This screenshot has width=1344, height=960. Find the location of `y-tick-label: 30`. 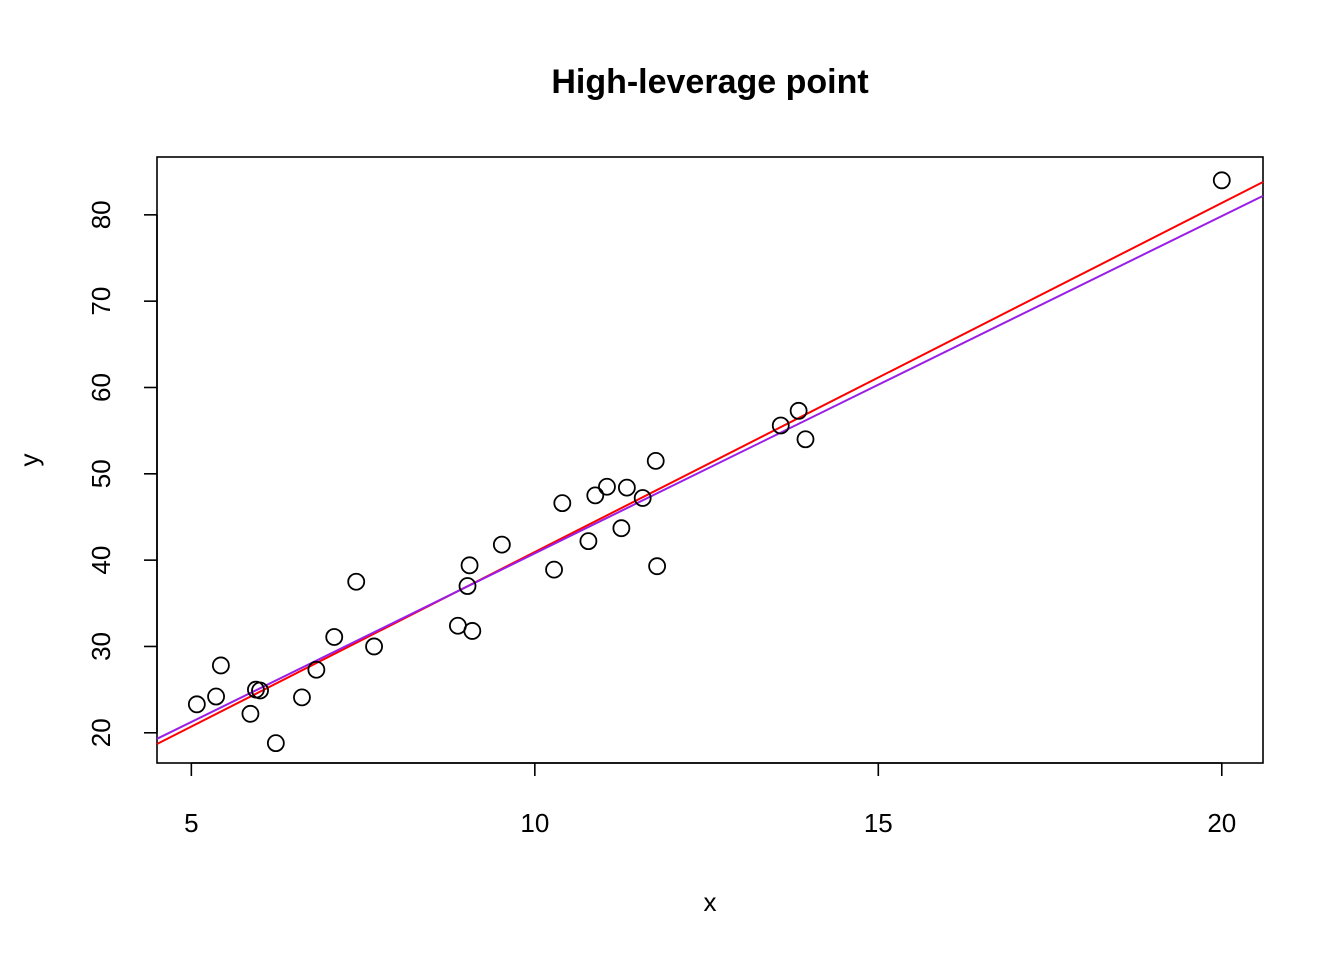

y-tick-label: 30 is located at coordinates (101, 646).